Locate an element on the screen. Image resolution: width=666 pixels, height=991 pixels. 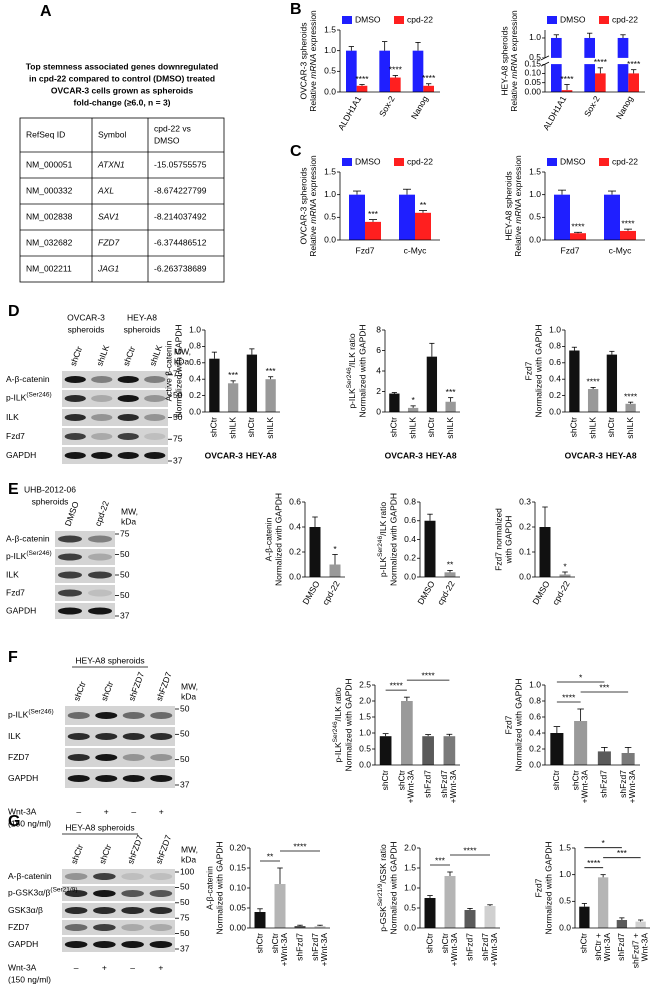
text-part: p-GSK is located at coordinates (383, 919).